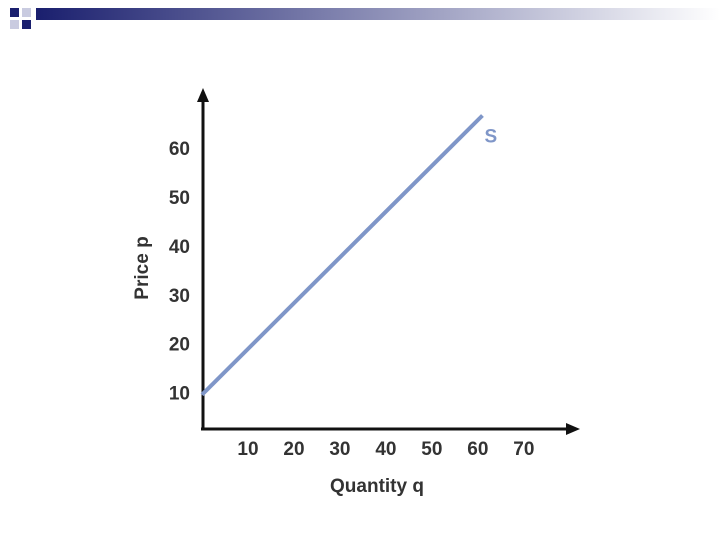 The height and width of the screenshot is (540, 720). What do you see at coordinates (377, 486) in the screenshot?
I see `x-axis-title: Quantity q` at bounding box center [377, 486].